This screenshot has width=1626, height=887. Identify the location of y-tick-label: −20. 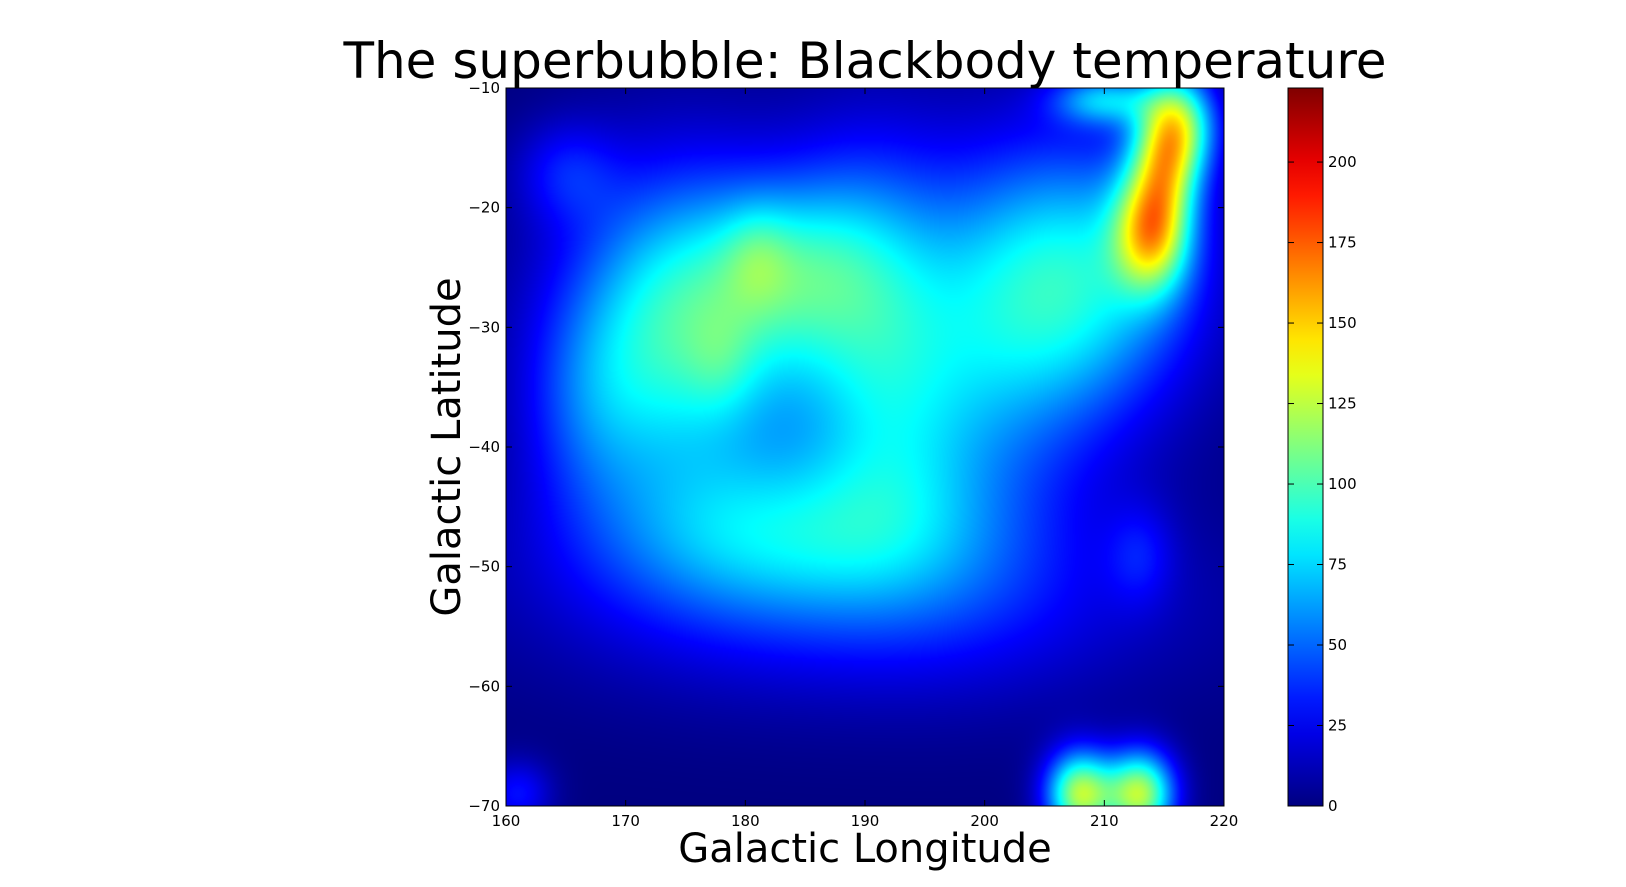
(484, 208).